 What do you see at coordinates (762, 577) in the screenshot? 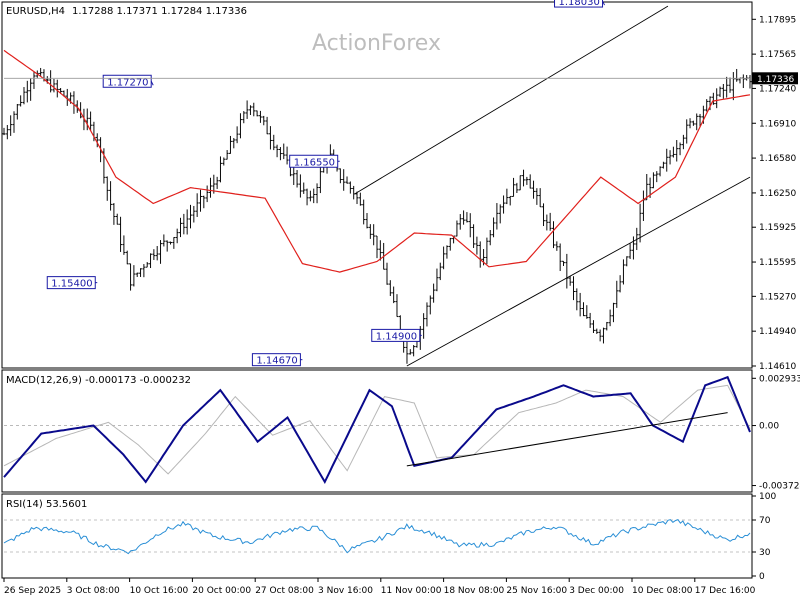
I see `rsi-tick-label: 0` at bounding box center [762, 577].